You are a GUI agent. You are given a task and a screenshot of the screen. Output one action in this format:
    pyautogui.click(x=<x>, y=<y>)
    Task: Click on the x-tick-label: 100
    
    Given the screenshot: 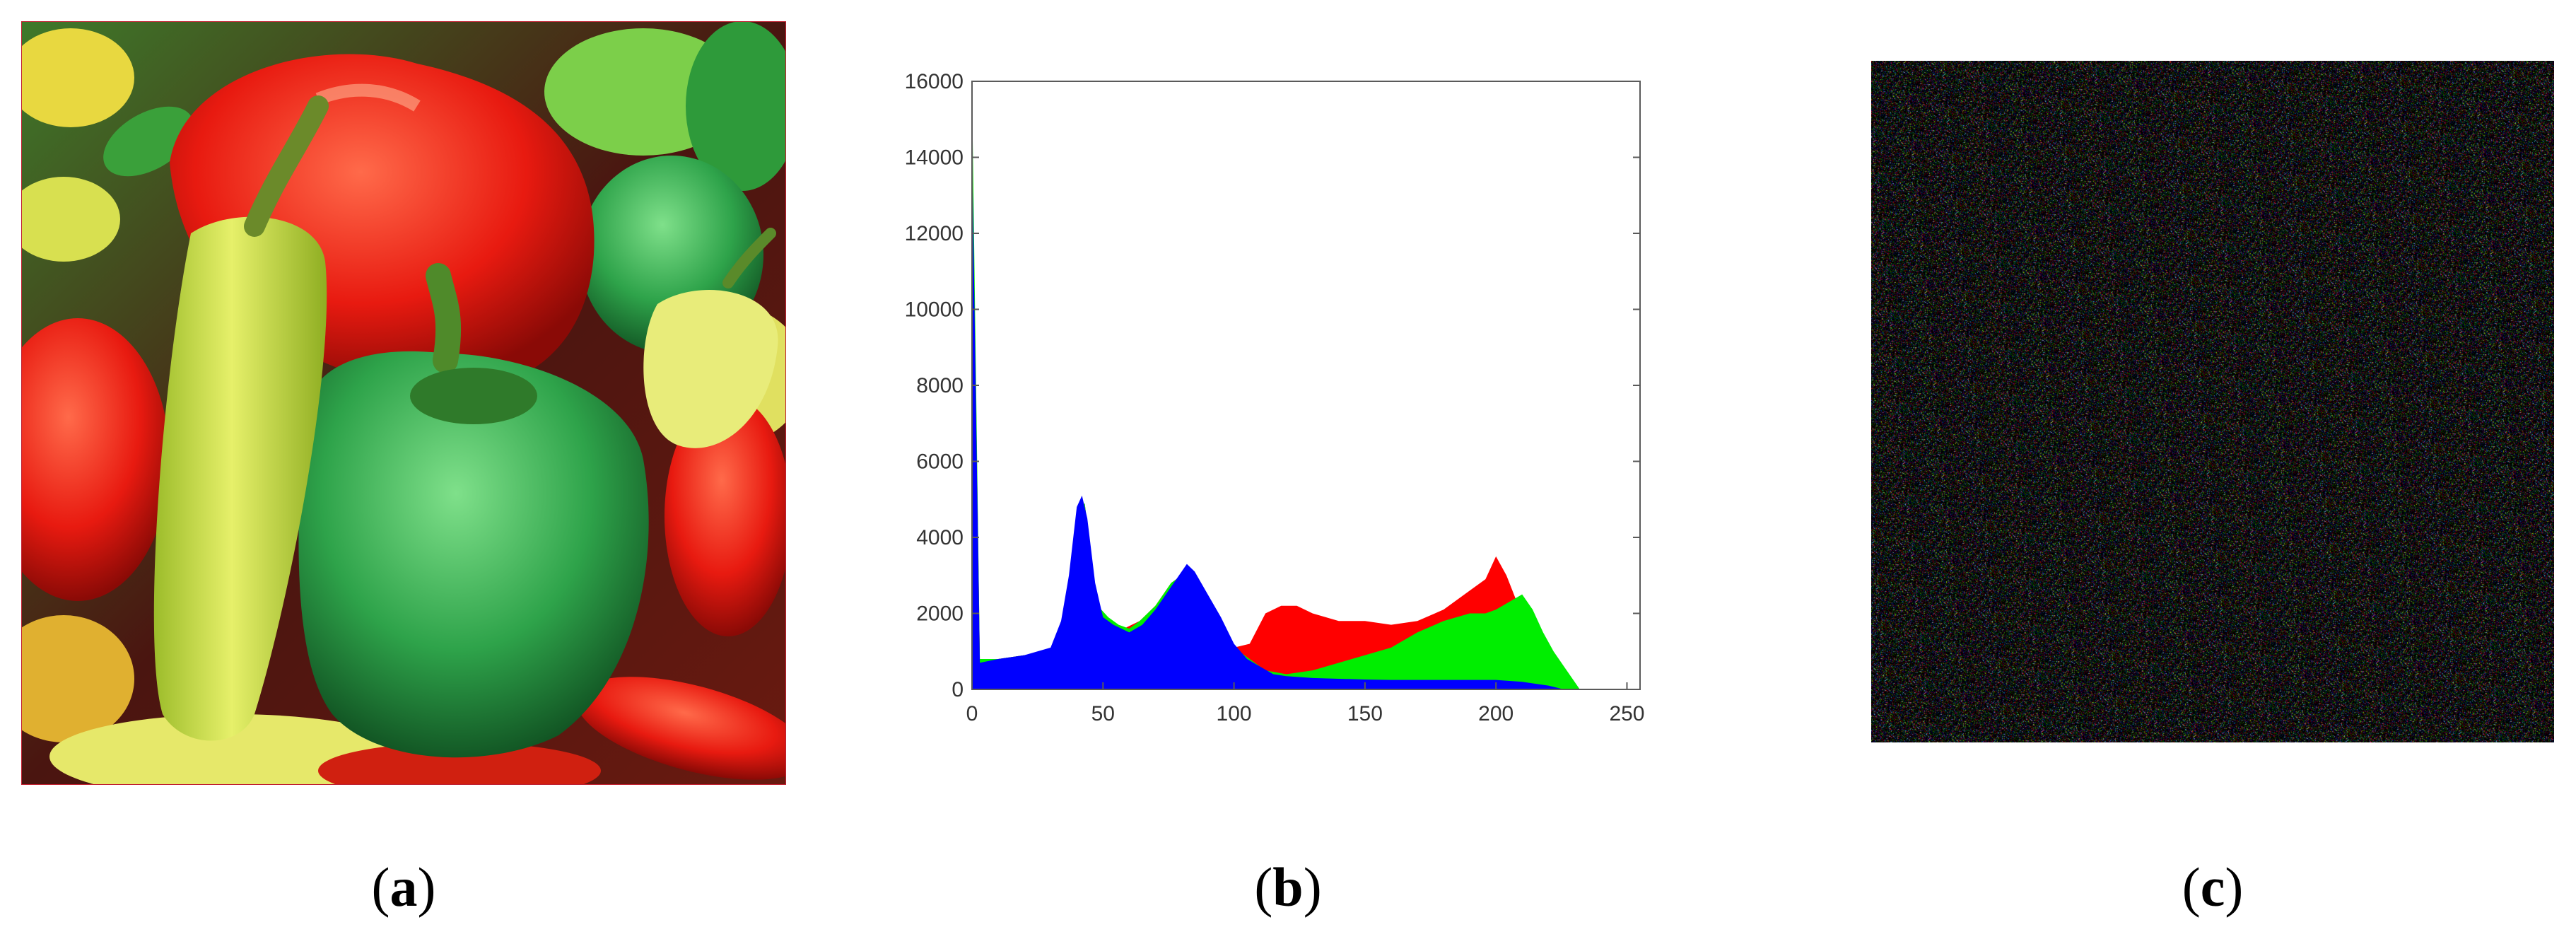 What is the action you would take?
    pyautogui.click(x=1235, y=714)
    